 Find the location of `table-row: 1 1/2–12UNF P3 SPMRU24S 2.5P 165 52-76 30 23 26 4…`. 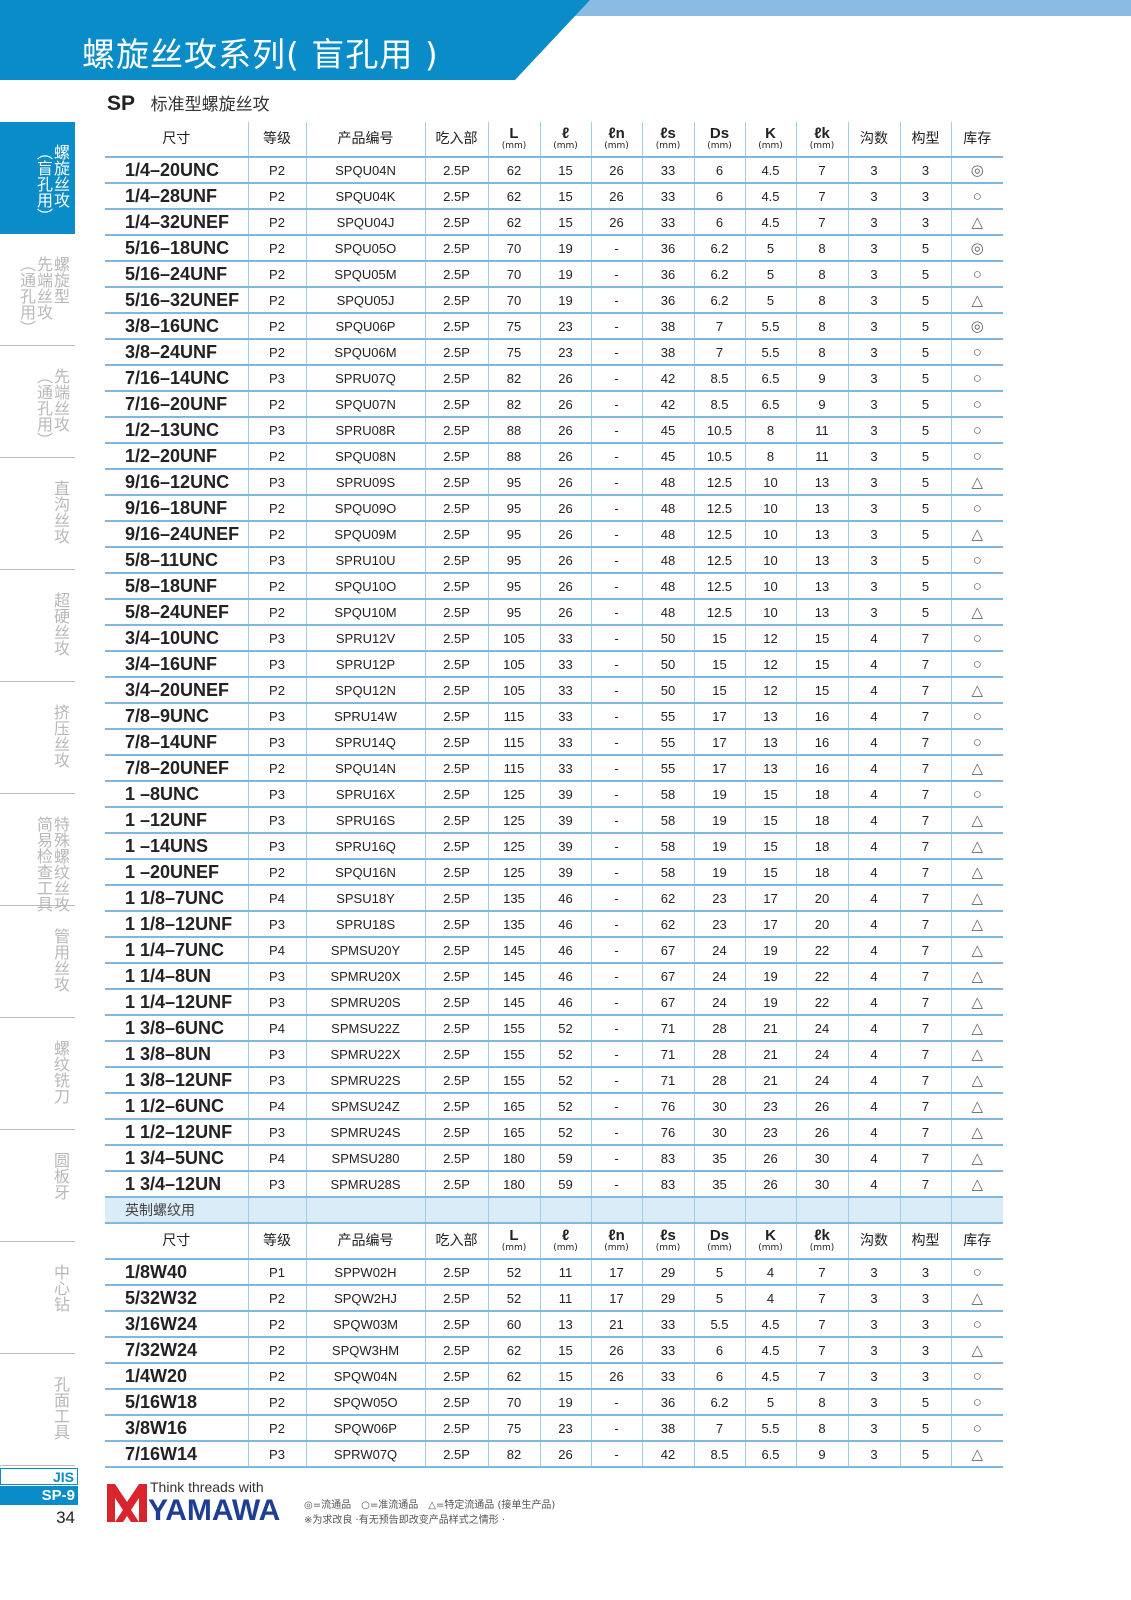

table-row: 1 1/2–12UNF P3 SPMRU24S 2.5P 165 52-76 30 23 26 4… is located at coordinates (554, 1132).